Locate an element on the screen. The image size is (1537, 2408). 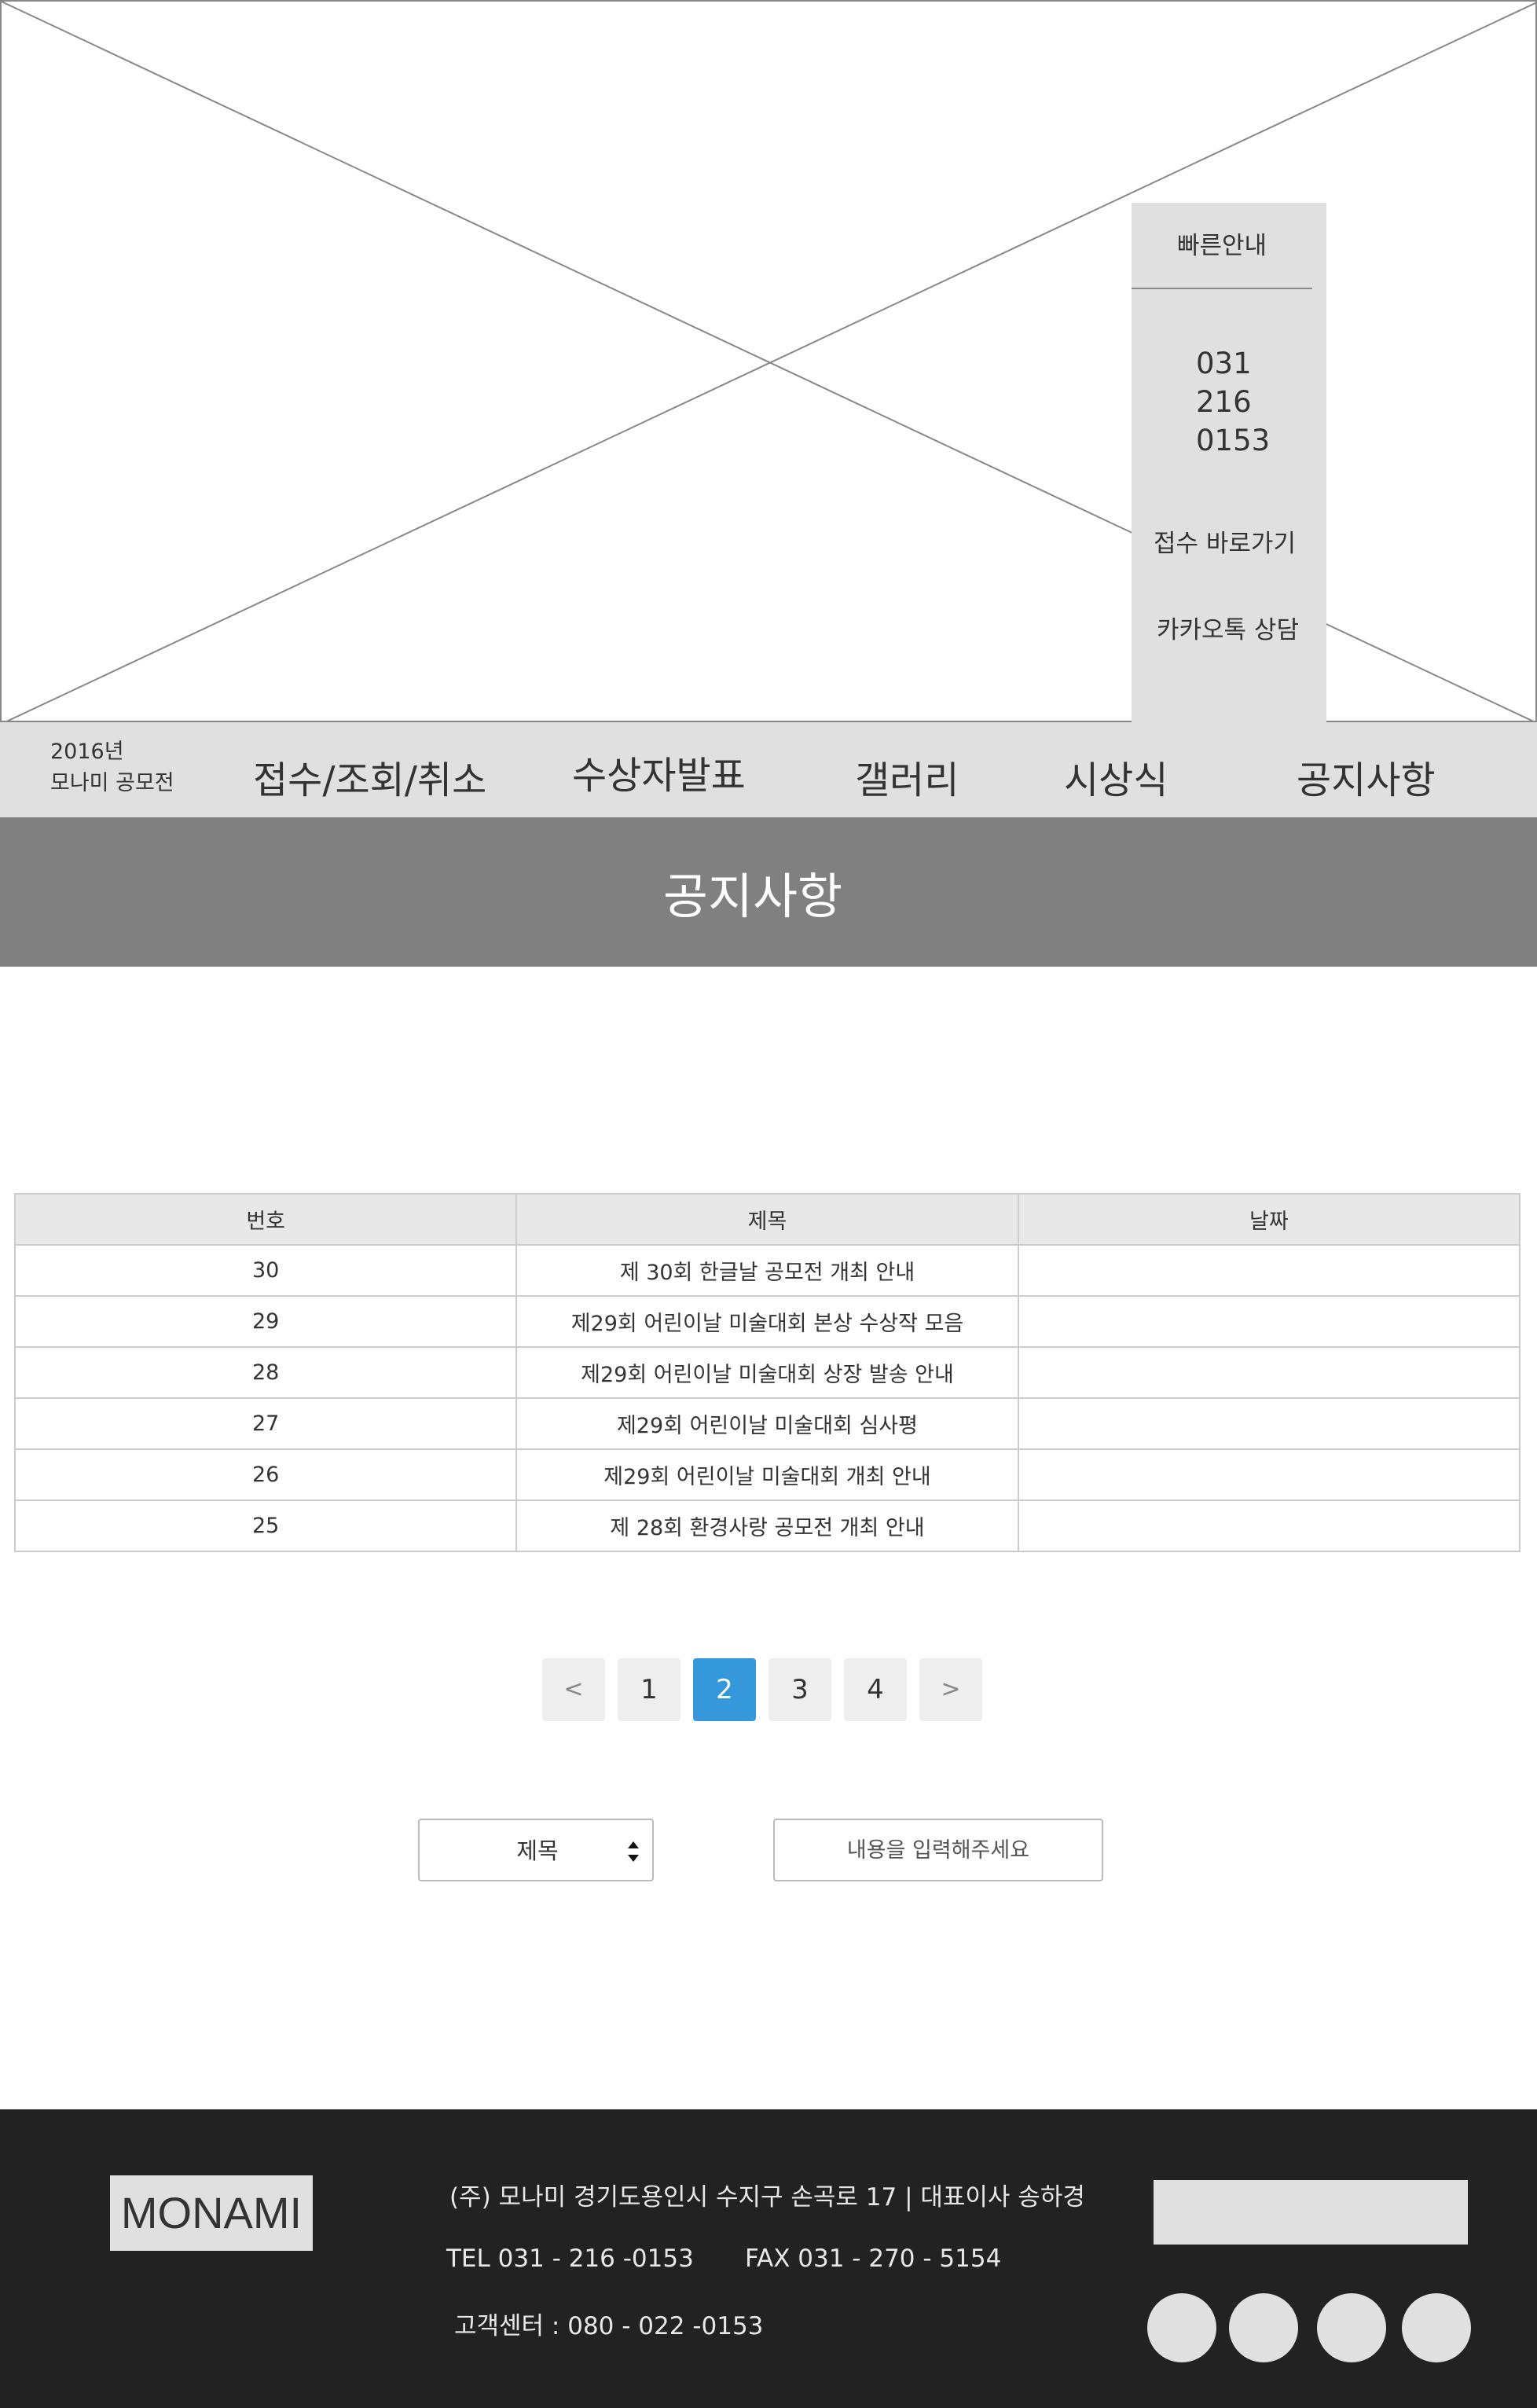
cell-title: 제 30회 한글날 공모전 개최 안내 is located at coordinates (767, 1270).